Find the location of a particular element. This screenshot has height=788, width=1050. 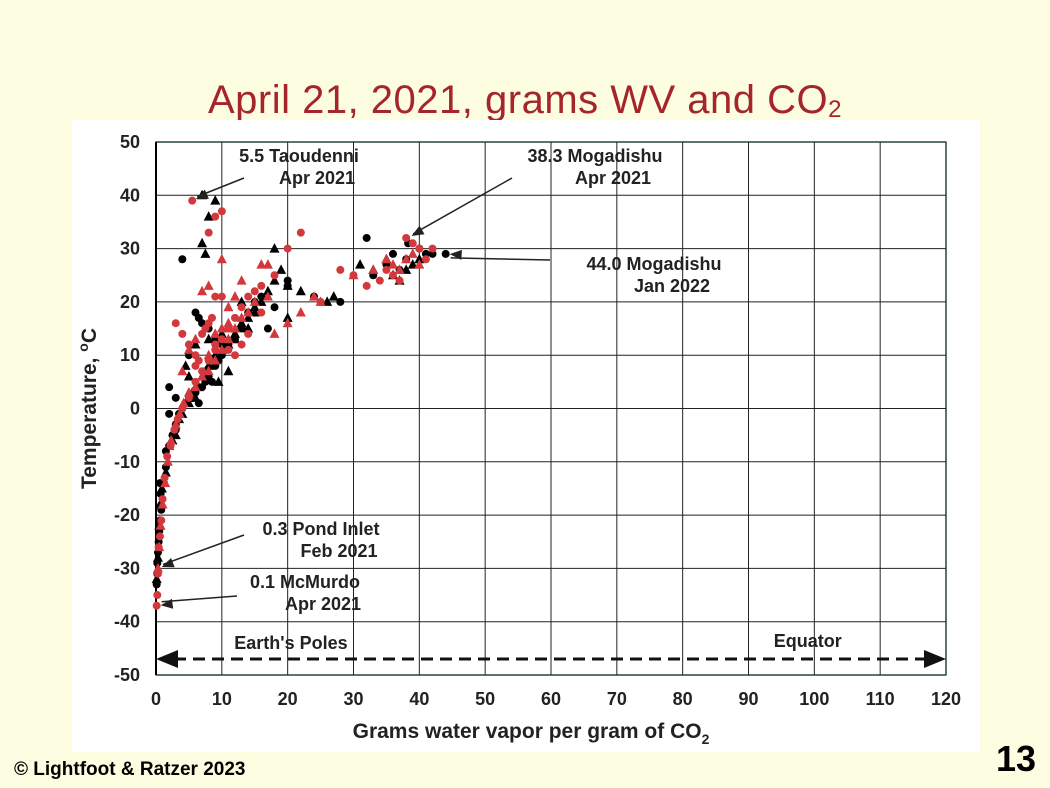

x-tick-label: 110 is located at coordinates (880, 699).